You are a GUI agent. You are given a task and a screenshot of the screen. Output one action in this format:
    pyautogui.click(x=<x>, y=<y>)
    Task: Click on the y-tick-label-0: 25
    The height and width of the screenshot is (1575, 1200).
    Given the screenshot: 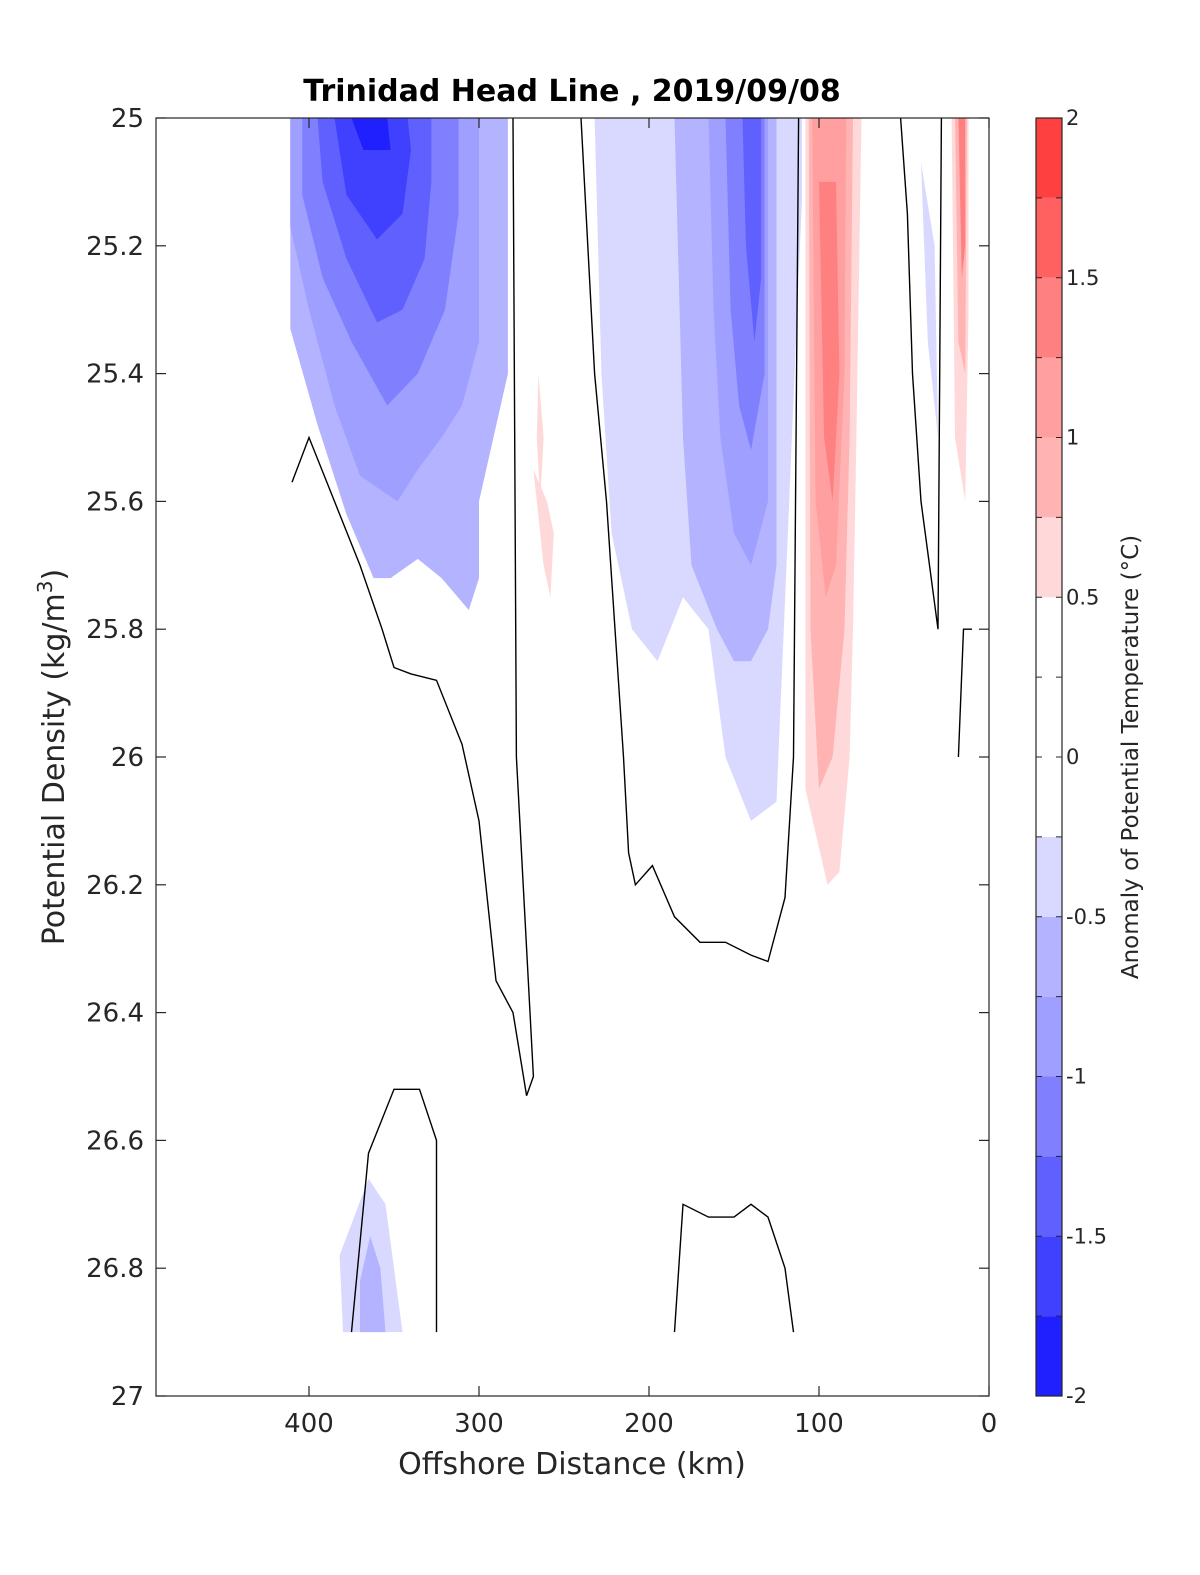 What is the action you would take?
    pyautogui.click(x=127, y=119)
    